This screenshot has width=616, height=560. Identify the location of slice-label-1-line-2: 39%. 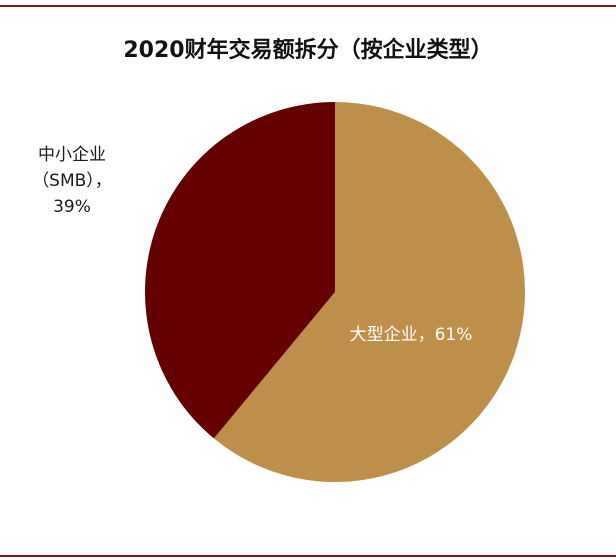
(72, 207).